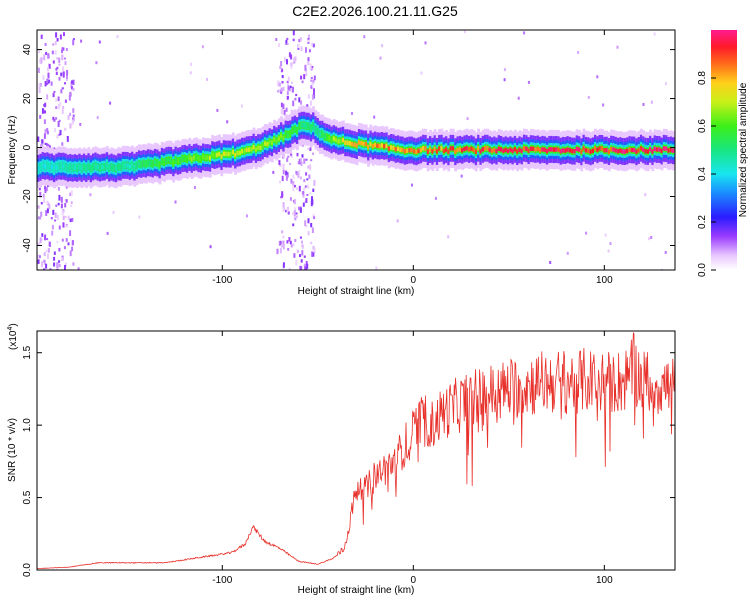  What do you see at coordinates (702, 270) in the screenshot?
I see `colorbar-tick-label: 0.0` at bounding box center [702, 270].